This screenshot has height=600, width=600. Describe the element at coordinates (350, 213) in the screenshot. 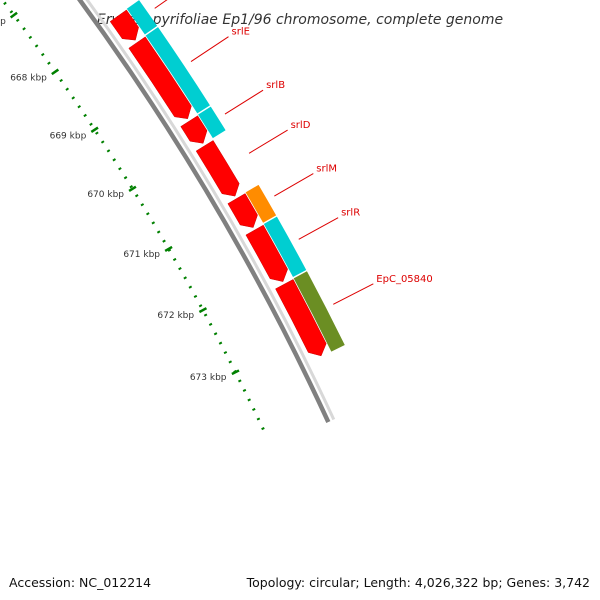

I see `gene-label-srlr: srlR` at that location.